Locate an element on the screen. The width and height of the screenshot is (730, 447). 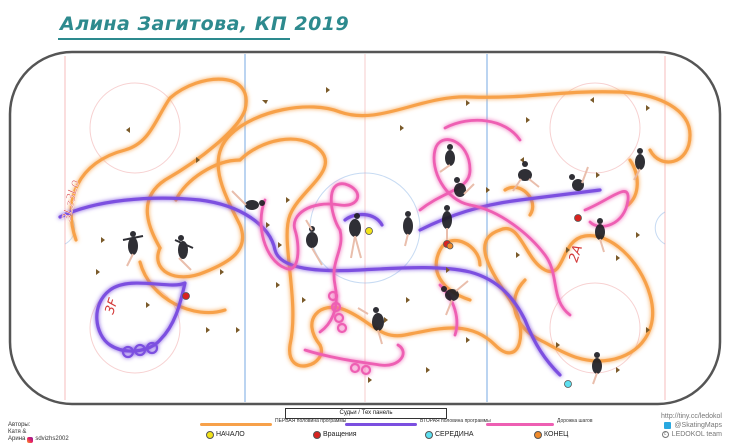
legend-label-spins: Вращения is located at coordinates (340, 434).